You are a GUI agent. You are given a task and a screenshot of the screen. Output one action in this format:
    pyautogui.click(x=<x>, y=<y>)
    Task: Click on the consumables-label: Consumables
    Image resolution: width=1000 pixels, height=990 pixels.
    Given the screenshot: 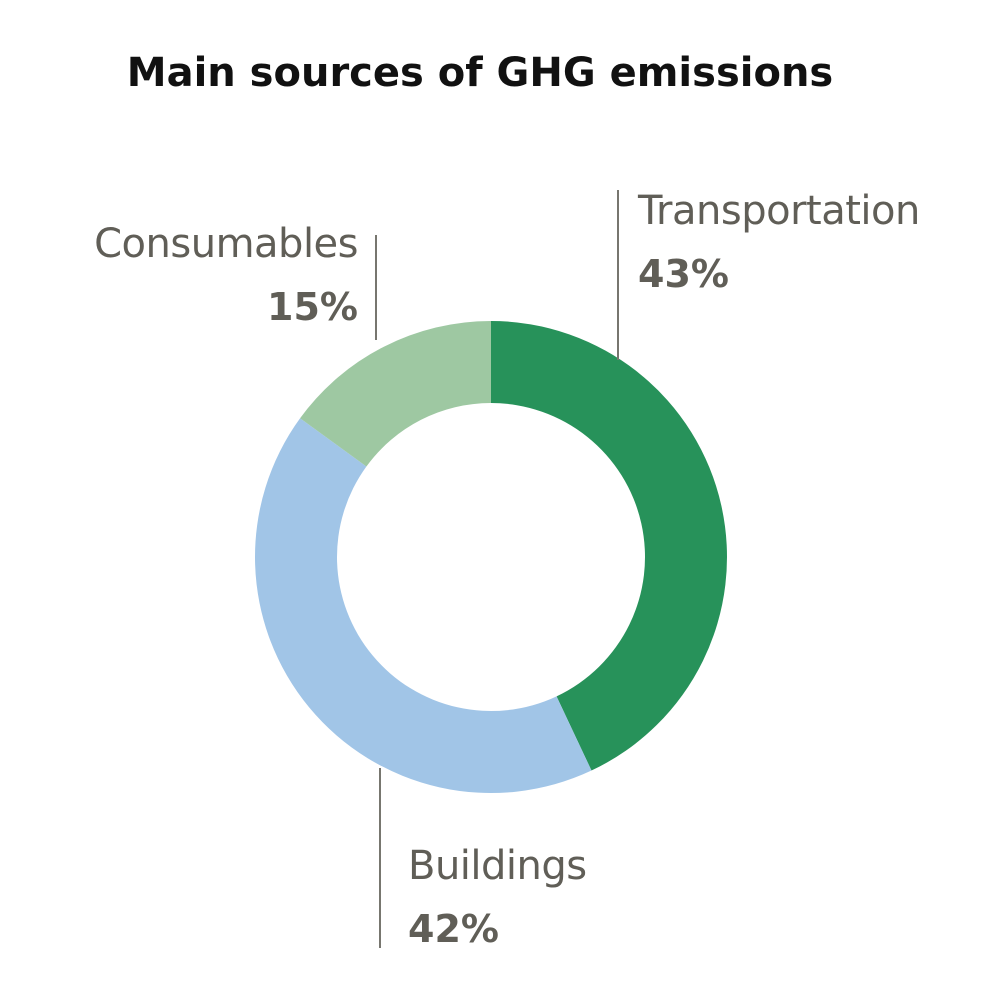 What is the action you would take?
    pyautogui.click(x=226, y=244)
    